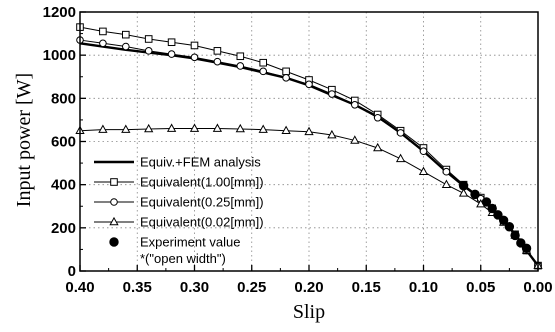  I want to click on x-tick-label: 0.40, so click(79, 287).